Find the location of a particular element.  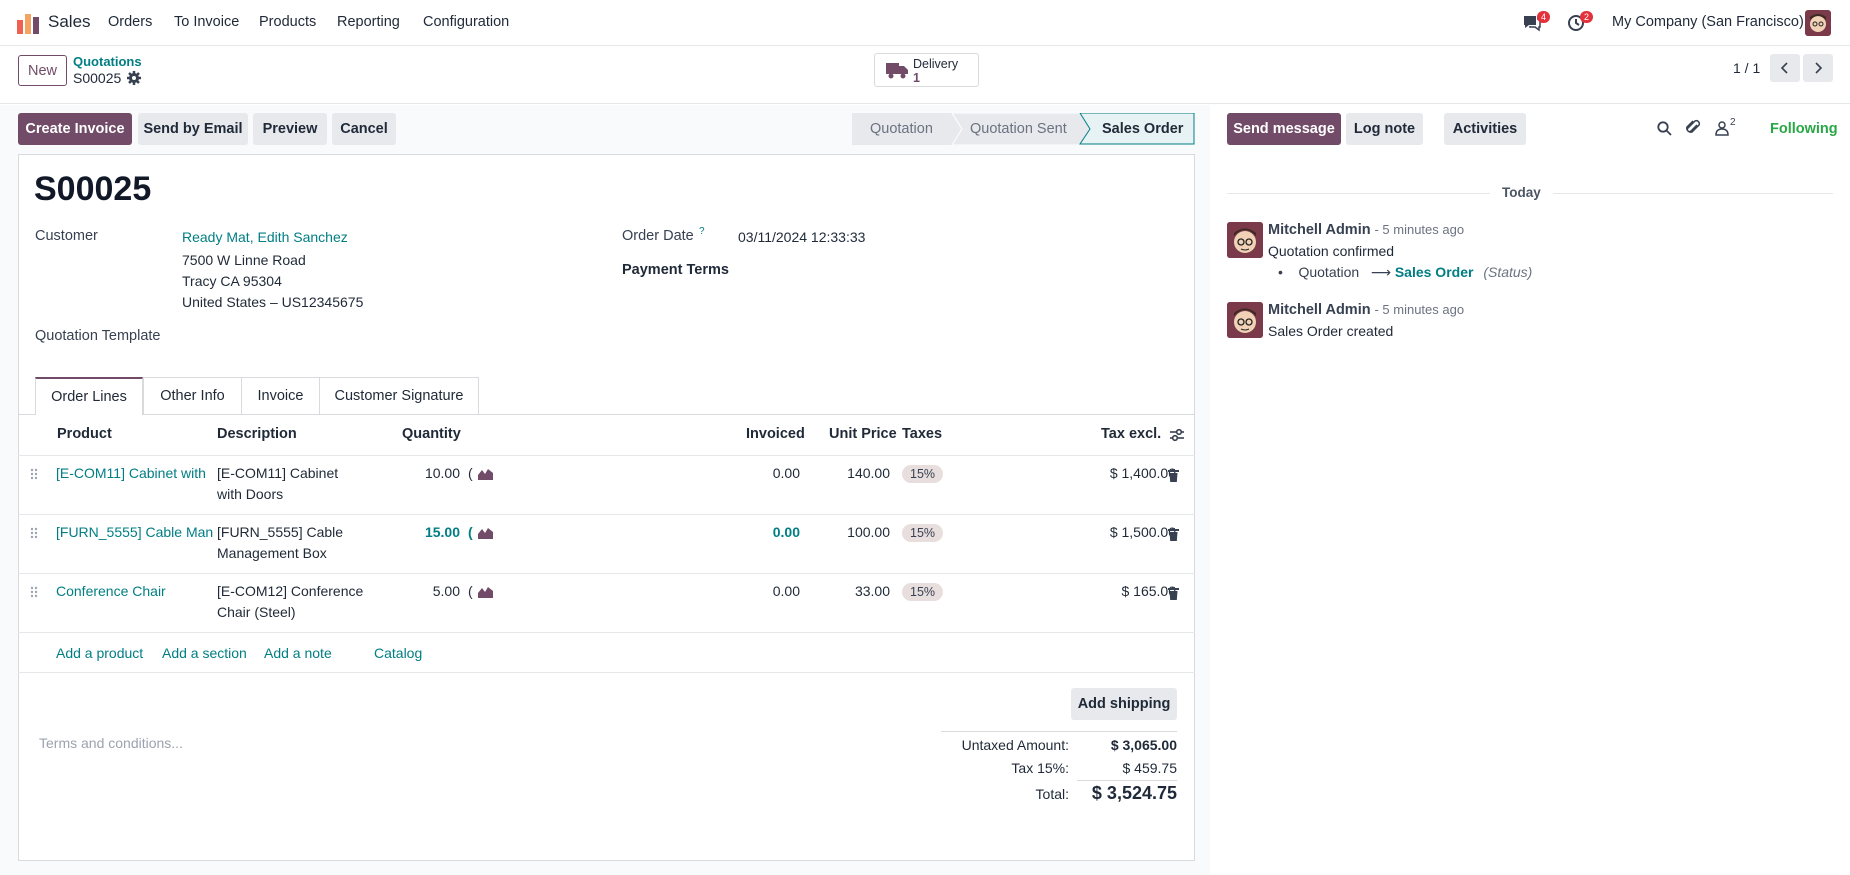

cancel-button: Cancel is located at coordinates (364, 129).